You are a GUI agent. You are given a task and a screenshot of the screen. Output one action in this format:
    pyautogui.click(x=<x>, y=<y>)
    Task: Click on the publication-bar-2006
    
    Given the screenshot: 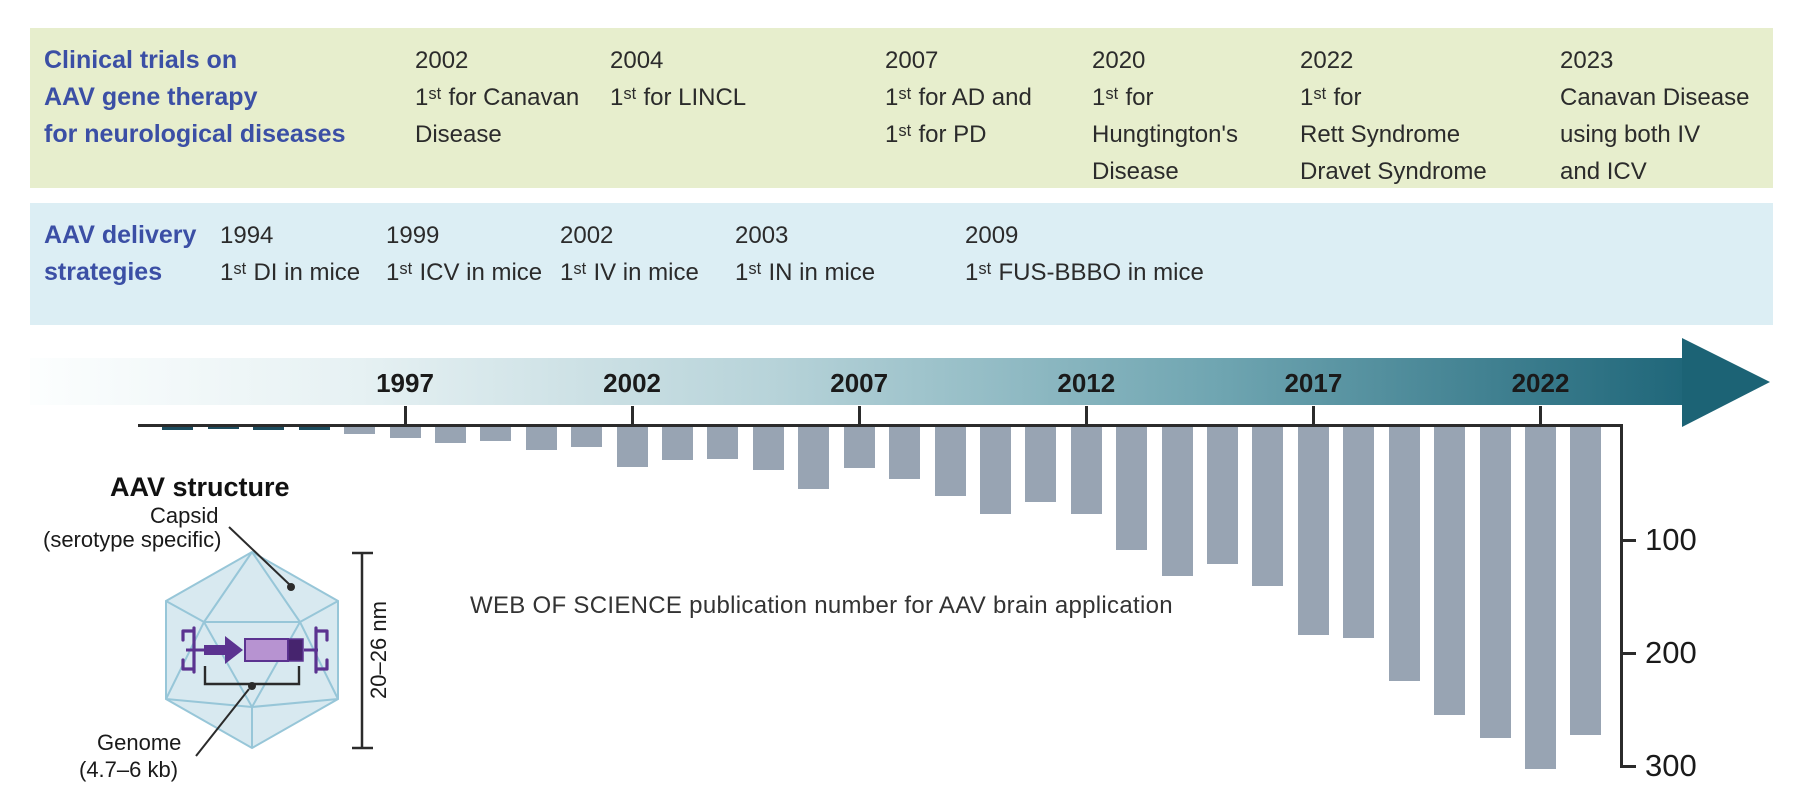 What is the action you would take?
    pyautogui.click(x=814, y=458)
    